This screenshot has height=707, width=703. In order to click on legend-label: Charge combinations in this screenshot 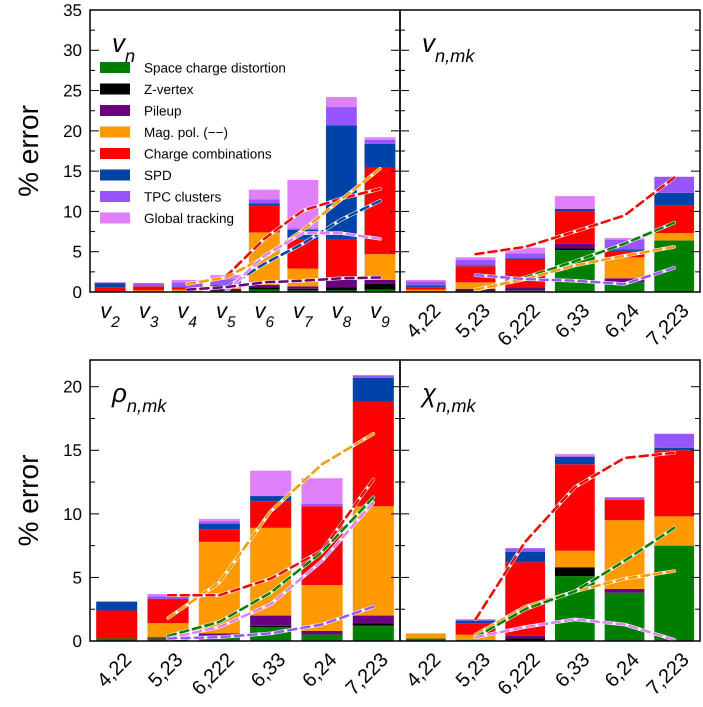, I will do `click(208, 154)`.